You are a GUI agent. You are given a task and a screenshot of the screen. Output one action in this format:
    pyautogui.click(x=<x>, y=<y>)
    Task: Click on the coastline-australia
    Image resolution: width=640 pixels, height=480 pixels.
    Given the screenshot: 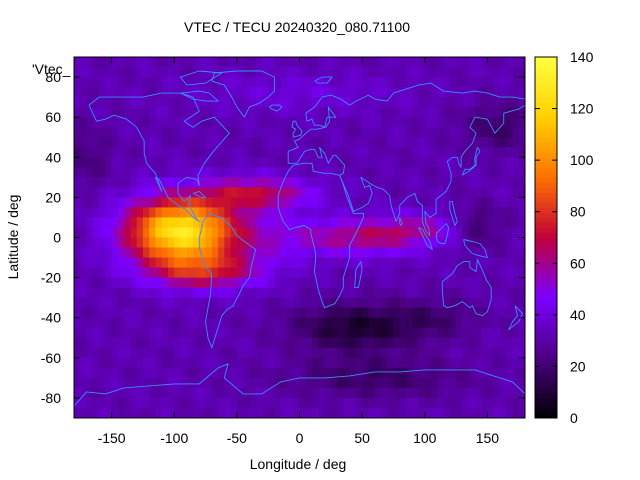 What is the action you would take?
    pyautogui.click(x=466, y=288)
    